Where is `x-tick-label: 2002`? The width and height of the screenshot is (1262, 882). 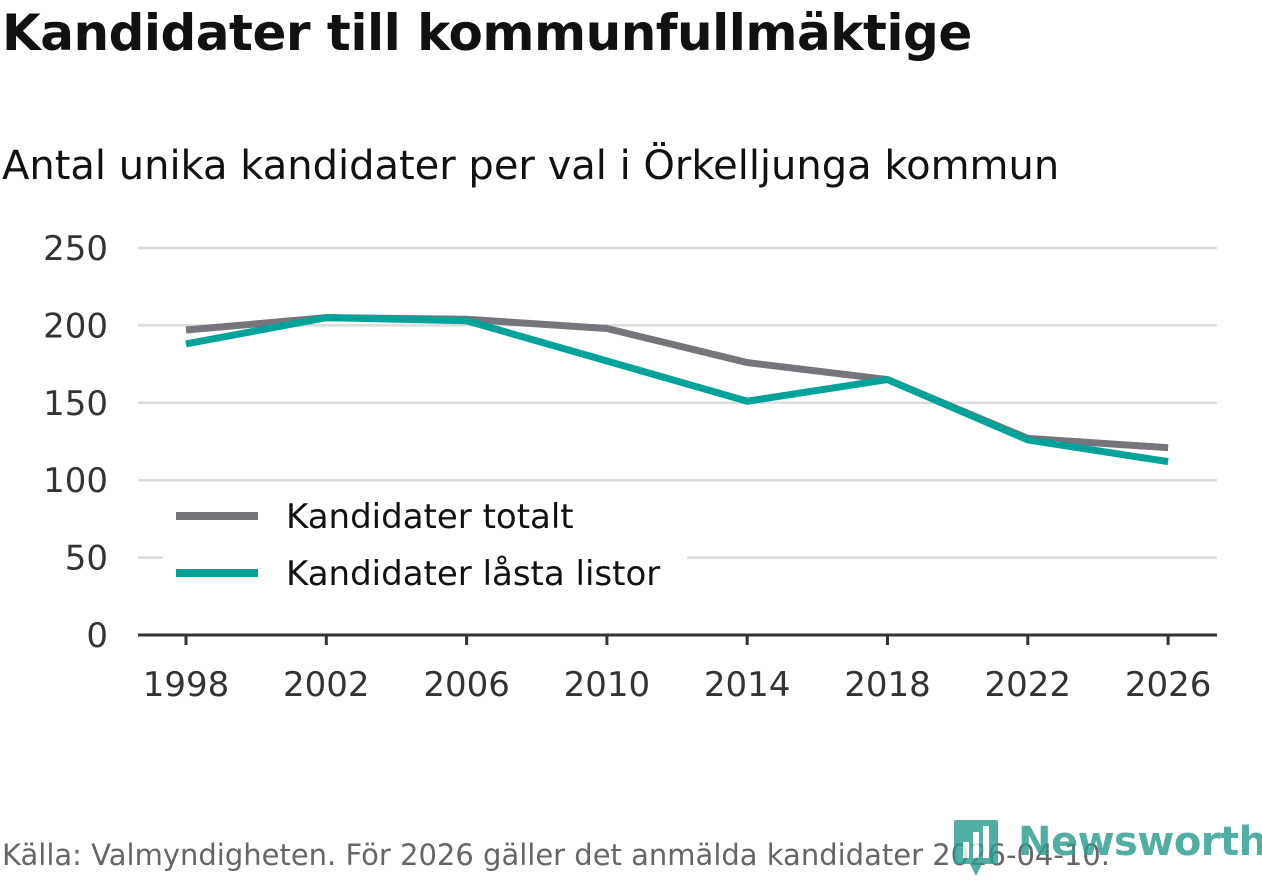 x-tick-label: 2002 is located at coordinates (326, 685).